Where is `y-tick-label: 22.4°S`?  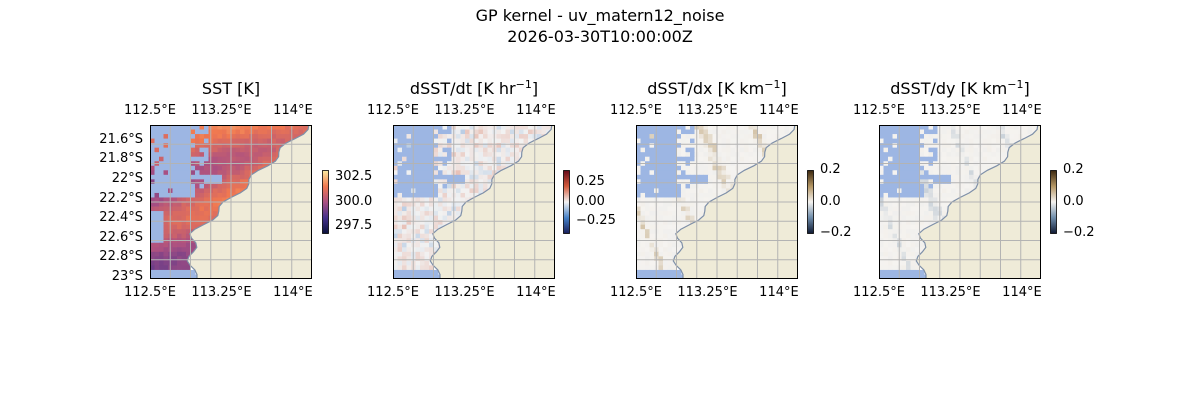
y-tick-label: 22.4°S is located at coordinates (121, 218).